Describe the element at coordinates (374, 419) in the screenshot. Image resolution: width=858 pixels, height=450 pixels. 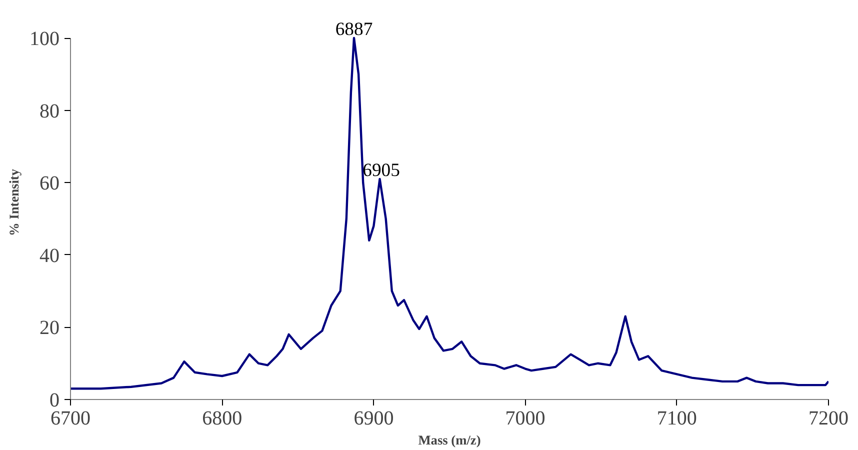
I see `x-tick-label: 6900` at that location.